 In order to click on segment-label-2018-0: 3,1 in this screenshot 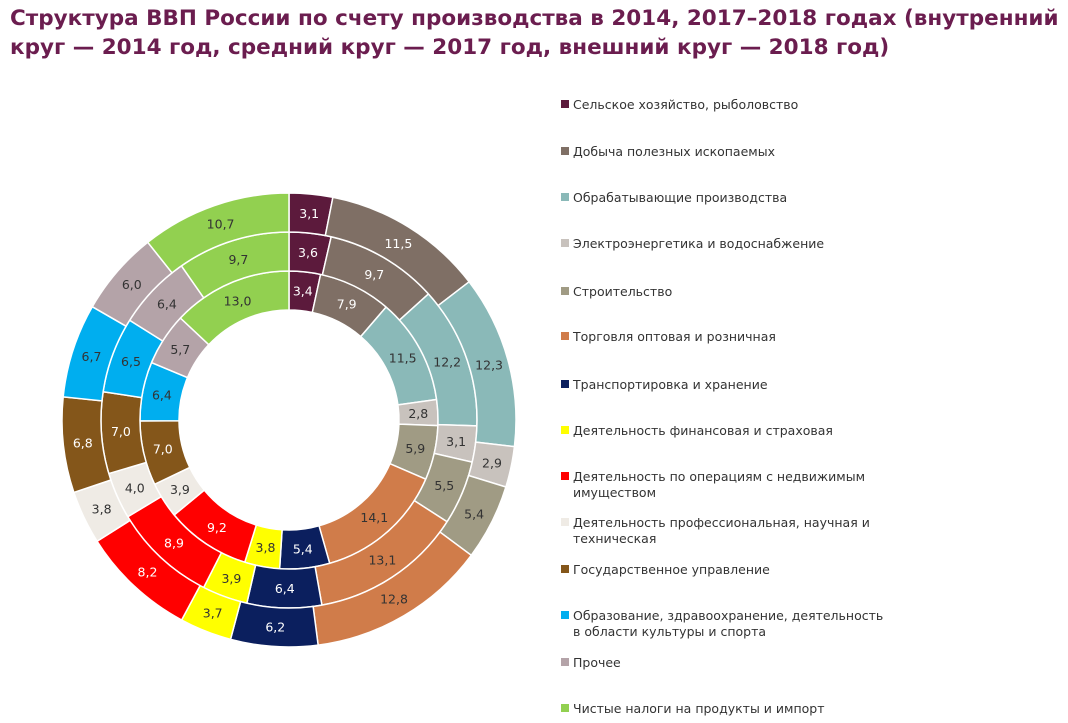, I will do `click(309, 213)`.